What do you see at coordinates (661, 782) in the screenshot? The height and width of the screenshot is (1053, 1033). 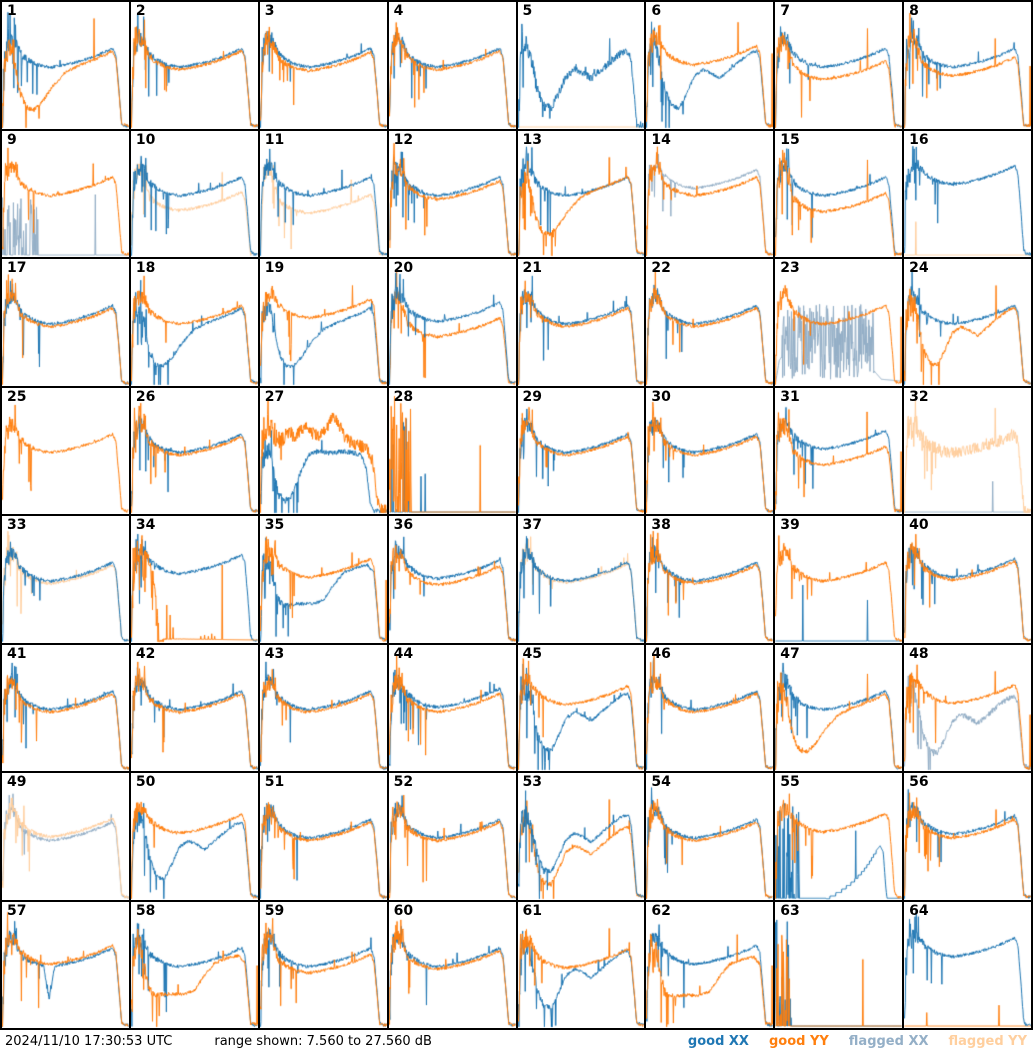 I see `antenna-number: 54` at bounding box center [661, 782].